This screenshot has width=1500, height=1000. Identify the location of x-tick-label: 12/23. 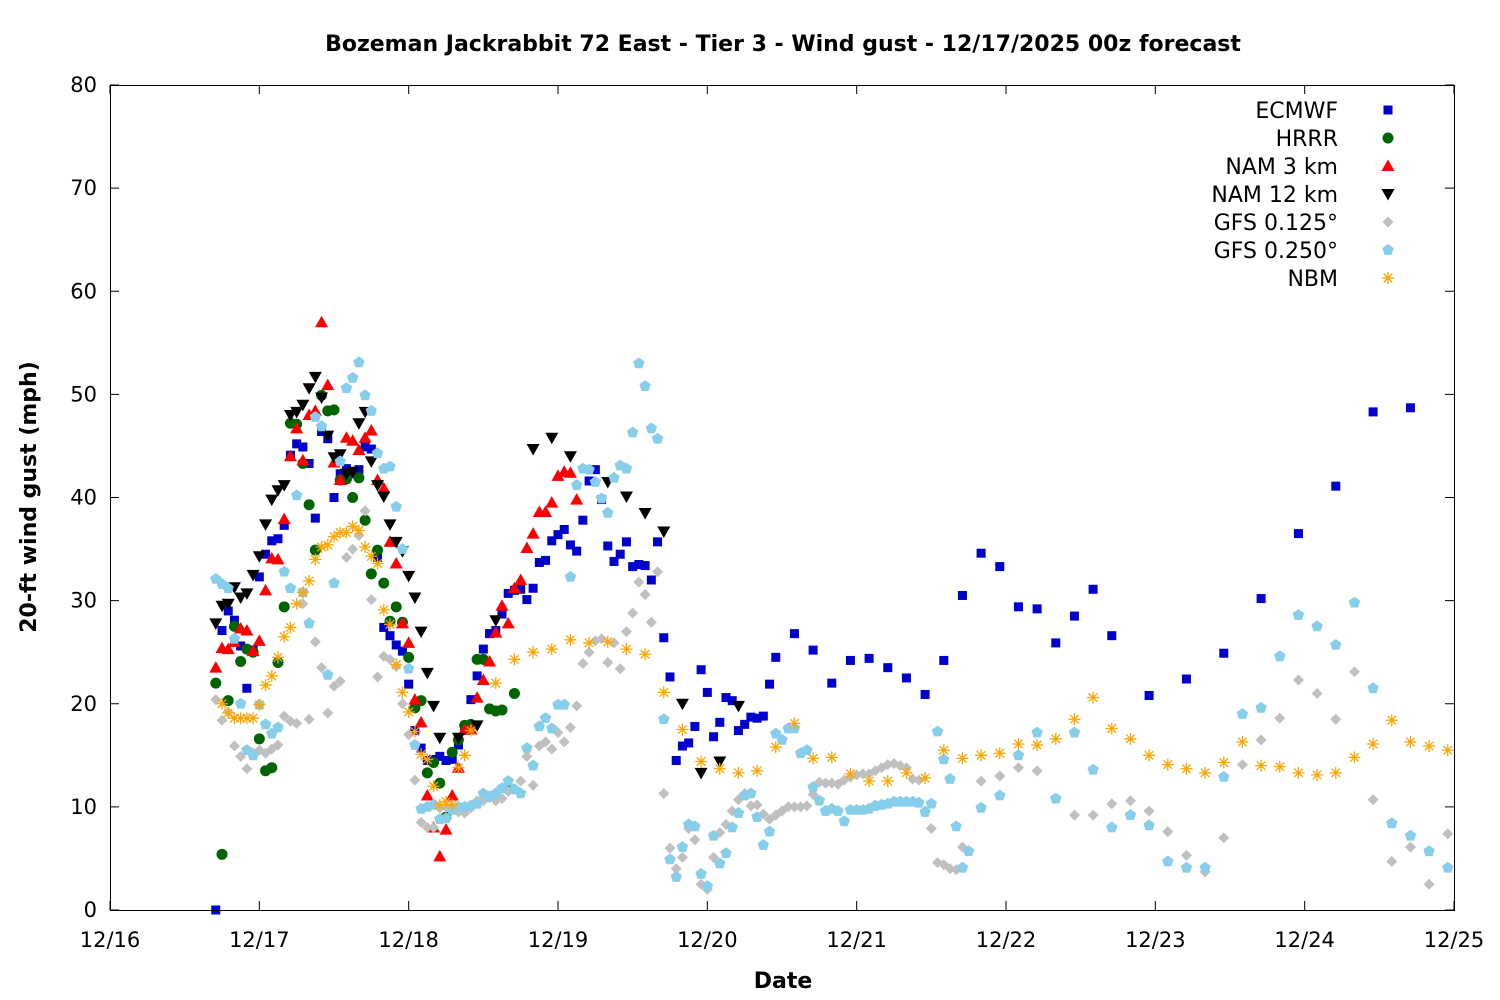
(1155, 940).